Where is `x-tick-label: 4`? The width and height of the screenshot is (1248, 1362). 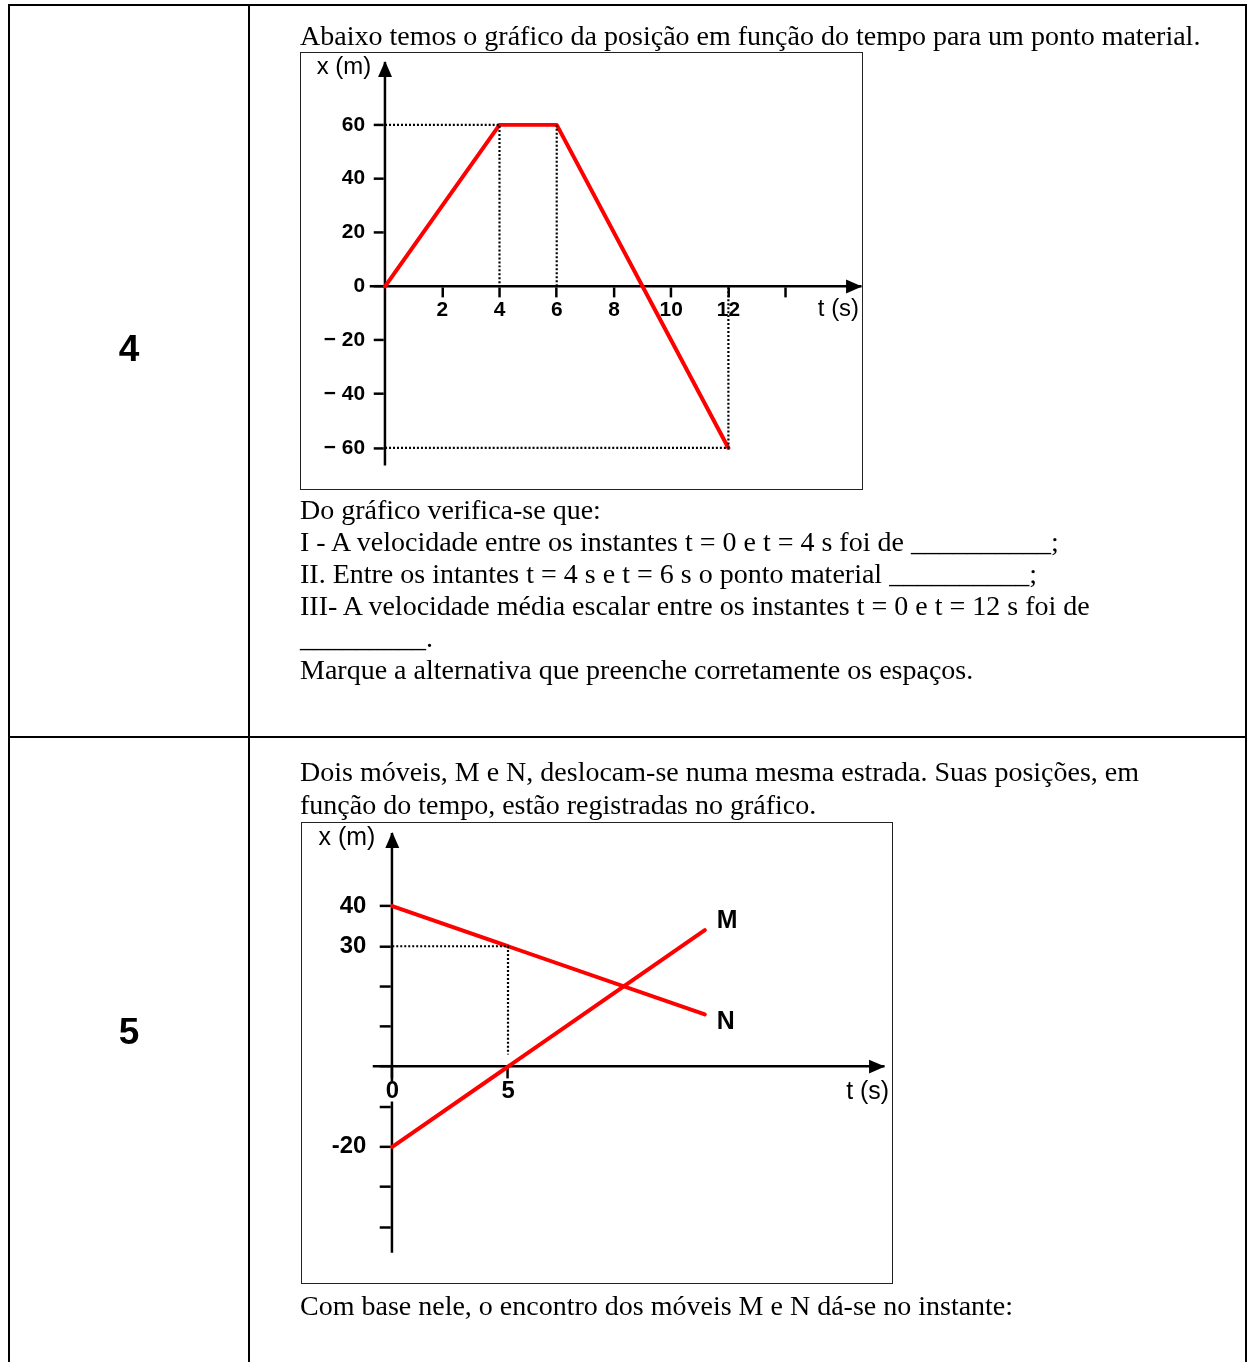 x-tick-label: 4 is located at coordinates (499, 309).